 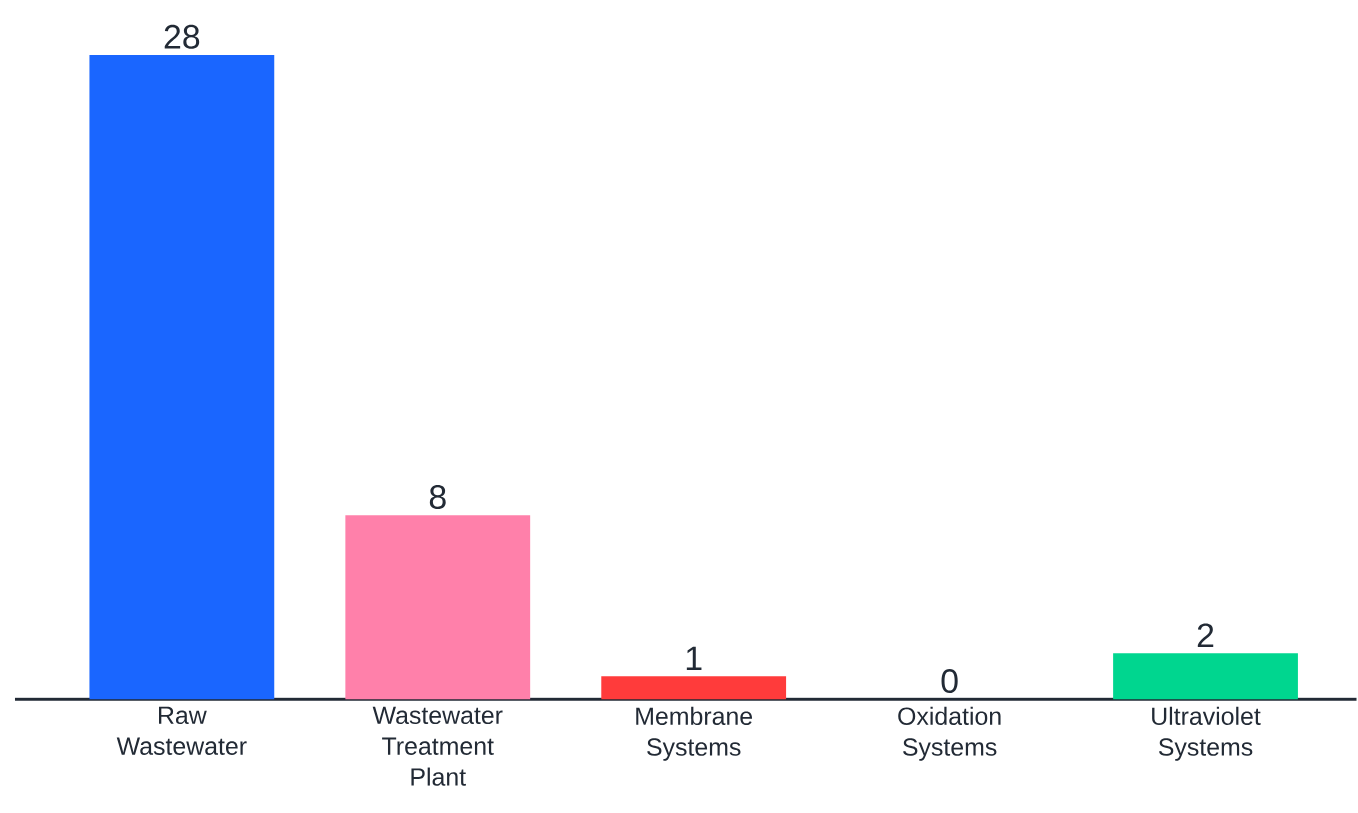 What do you see at coordinates (1206, 733) in the screenshot?
I see `x-tick-label: Ultraviolet Systems` at bounding box center [1206, 733].